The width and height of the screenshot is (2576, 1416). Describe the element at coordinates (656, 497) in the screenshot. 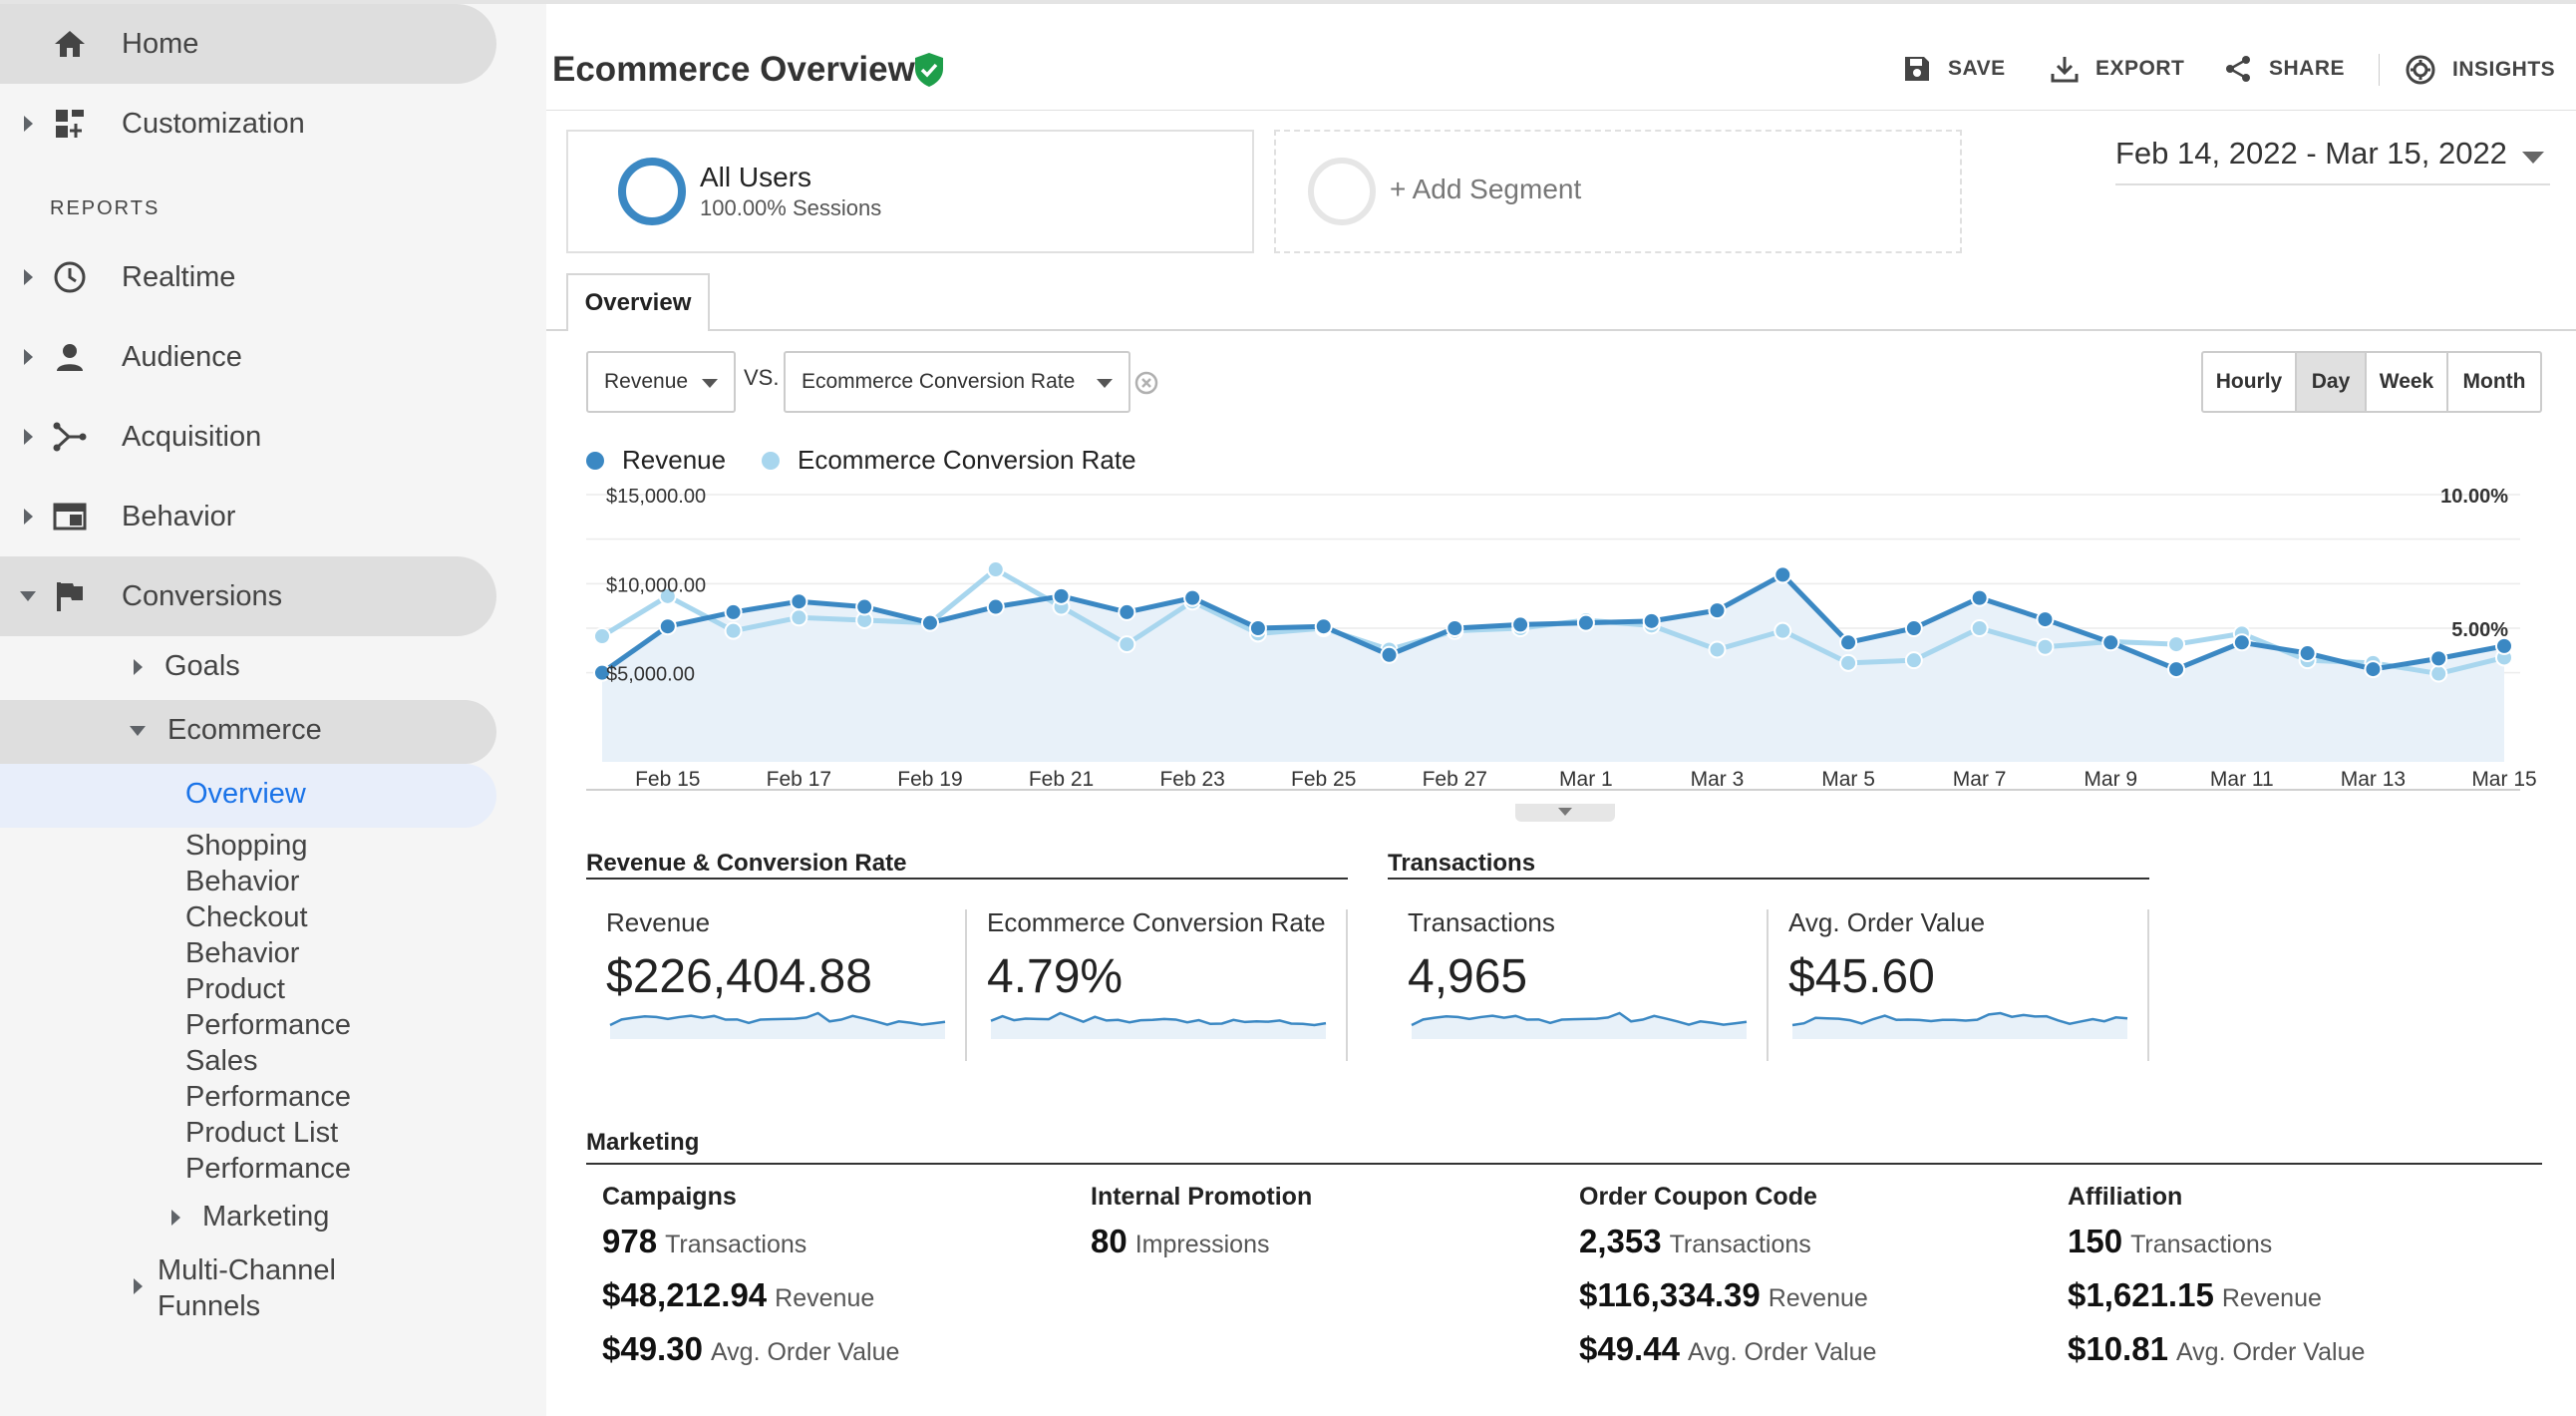

I see `y-axis-left-tick-label: $15,000.00` at that location.